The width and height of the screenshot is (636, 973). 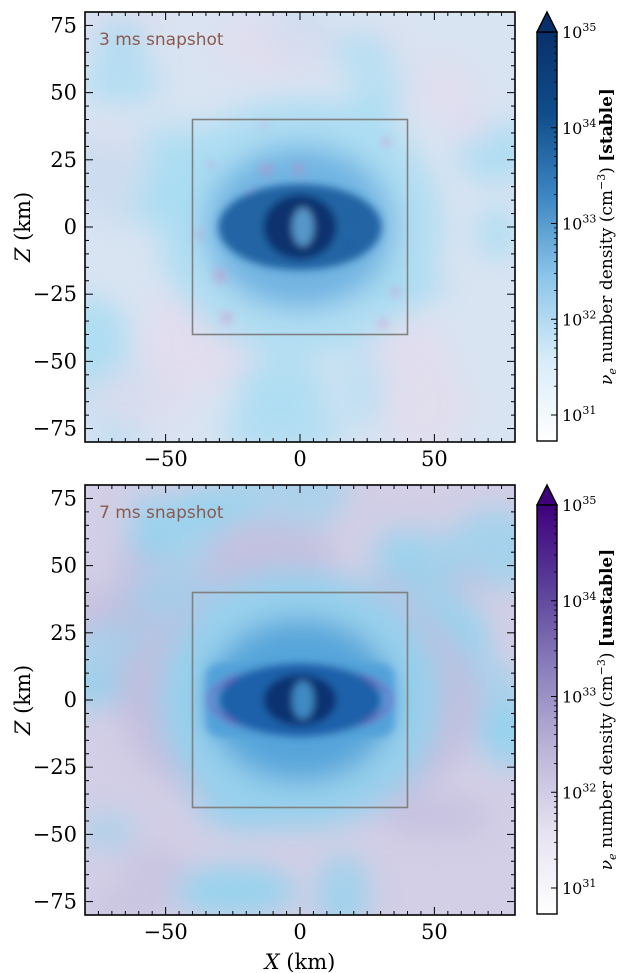 What do you see at coordinates (607, 598) in the screenshot?
I see `colorbar-title-tag: [unstable]` at bounding box center [607, 598].